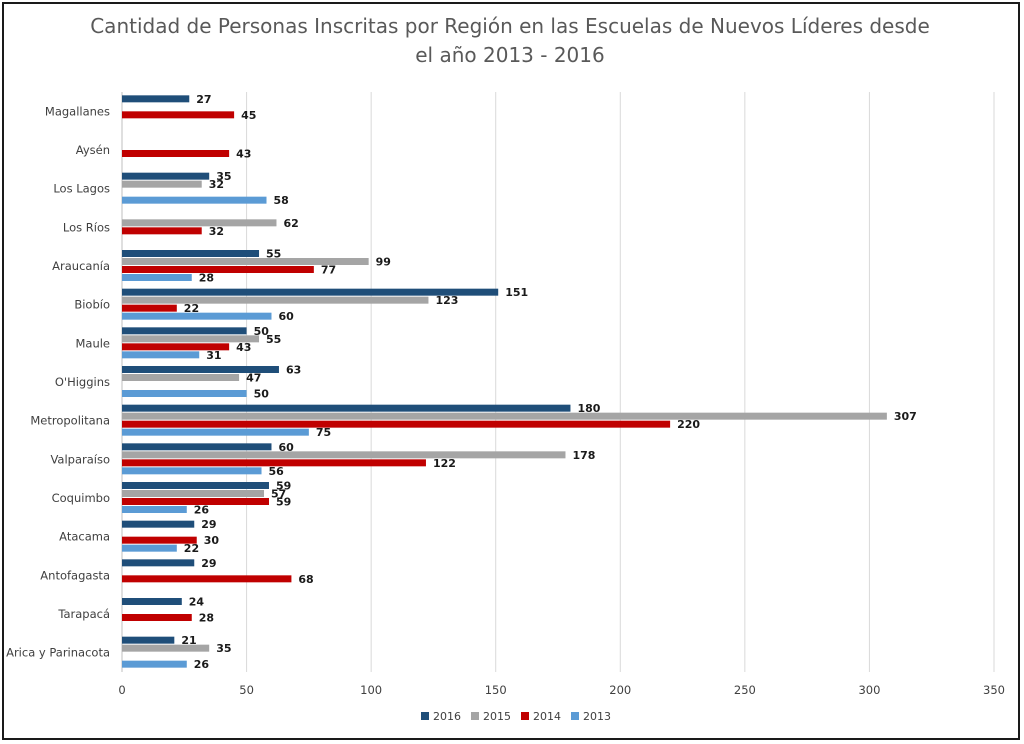 The image size is (1024, 744). Describe the element at coordinates (475, 716) in the screenshot. I see `legend-swatch-2015` at that location.